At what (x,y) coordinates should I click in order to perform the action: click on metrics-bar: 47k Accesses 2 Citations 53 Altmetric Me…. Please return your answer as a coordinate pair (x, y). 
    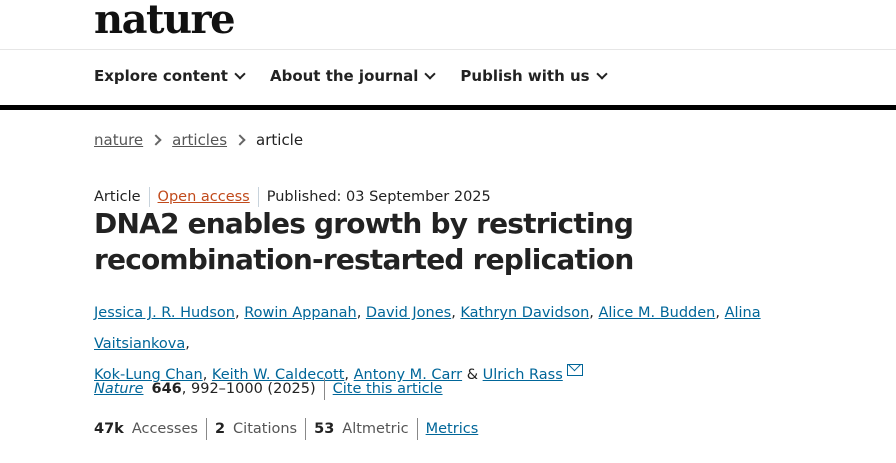
    Looking at the image, I should click on (286, 429).